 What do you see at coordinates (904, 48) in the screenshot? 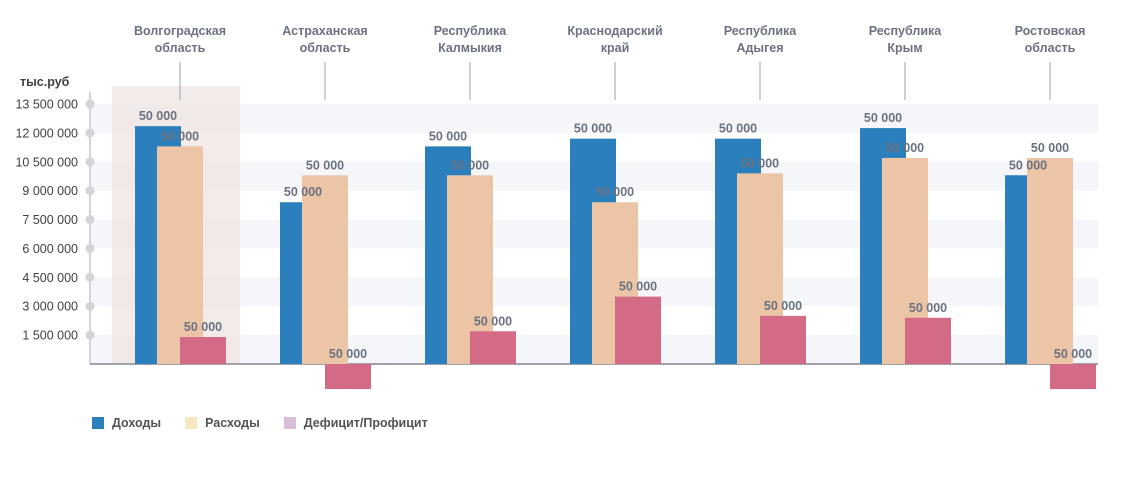
I see `category-label: Крым` at bounding box center [904, 48].